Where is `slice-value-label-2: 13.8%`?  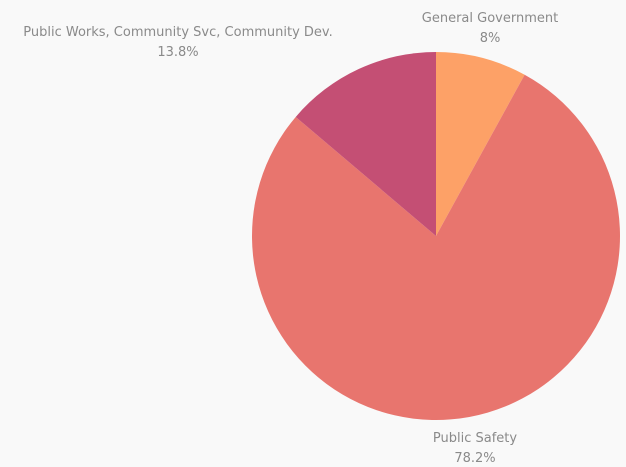 slice-value-label-2: 13.8% is located at coordinates (177, 52).